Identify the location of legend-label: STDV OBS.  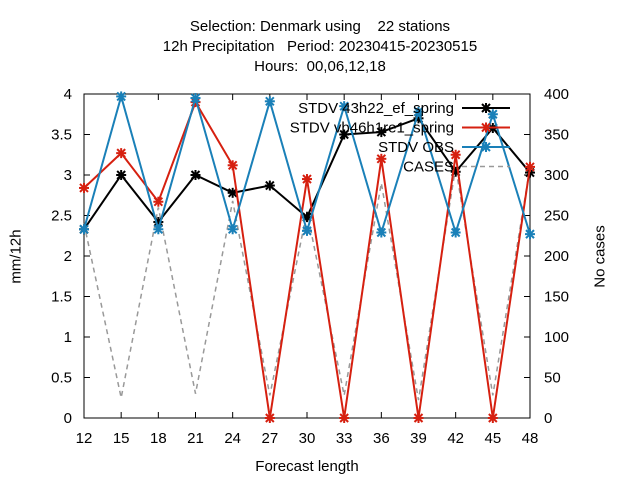
(416, 147).